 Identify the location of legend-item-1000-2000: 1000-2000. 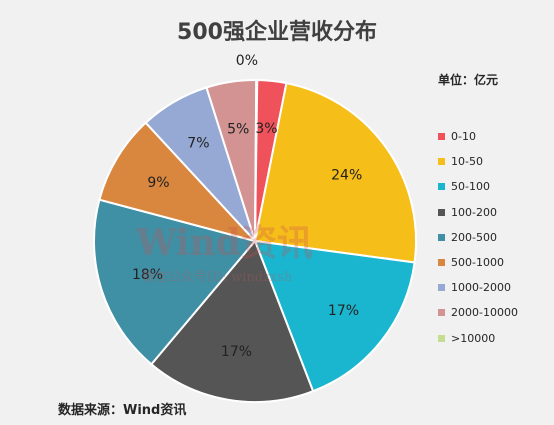
(478, 287).